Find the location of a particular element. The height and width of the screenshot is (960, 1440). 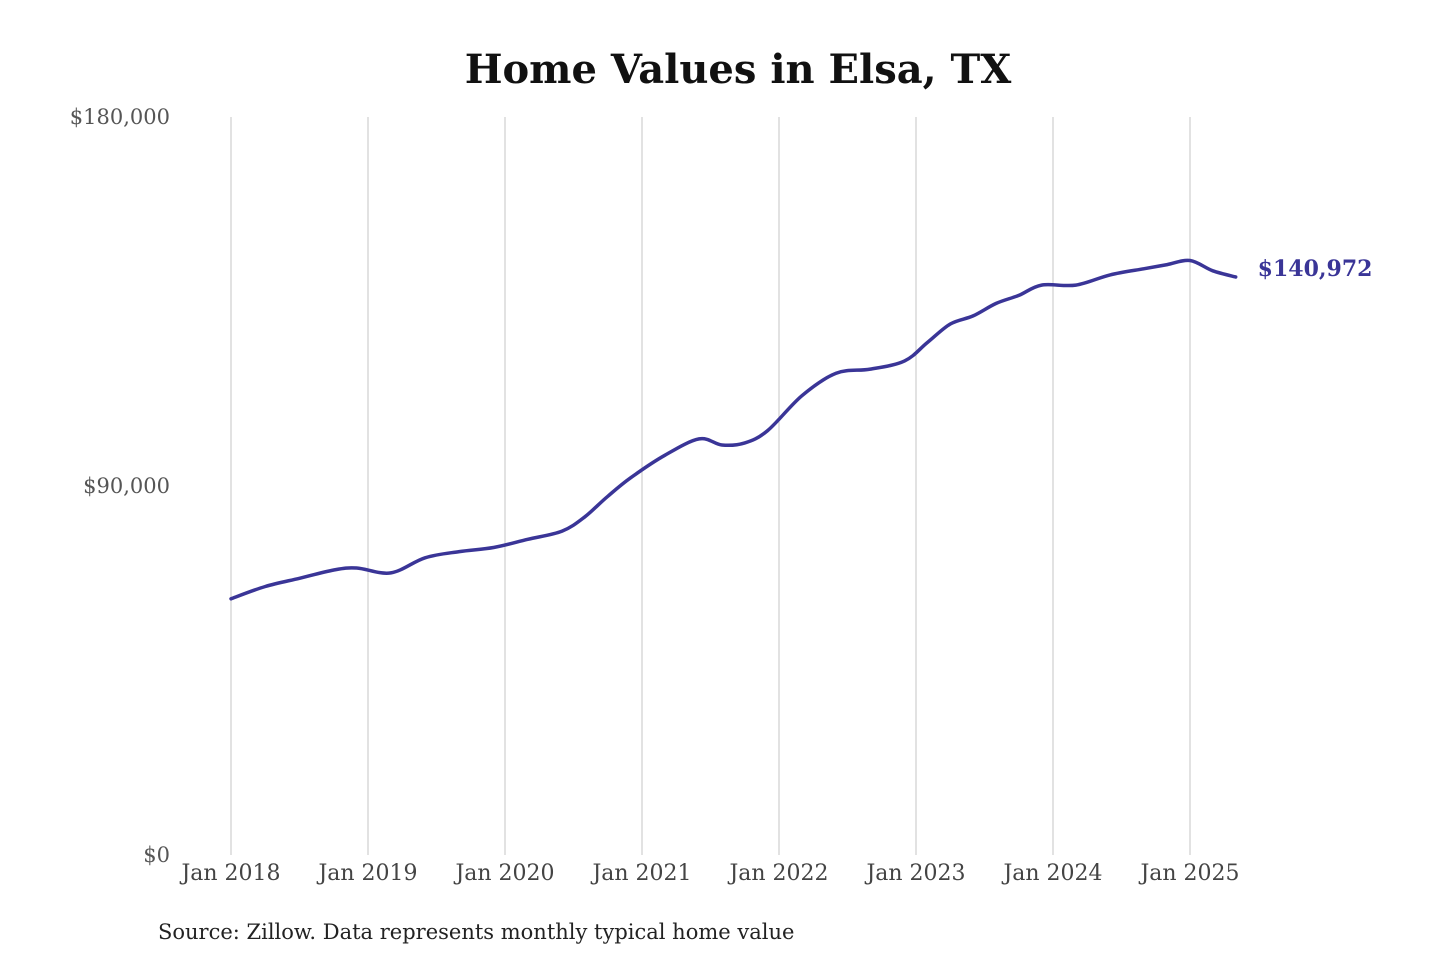

y-tick-label: $180,000 is located at coordinates (120, 117).